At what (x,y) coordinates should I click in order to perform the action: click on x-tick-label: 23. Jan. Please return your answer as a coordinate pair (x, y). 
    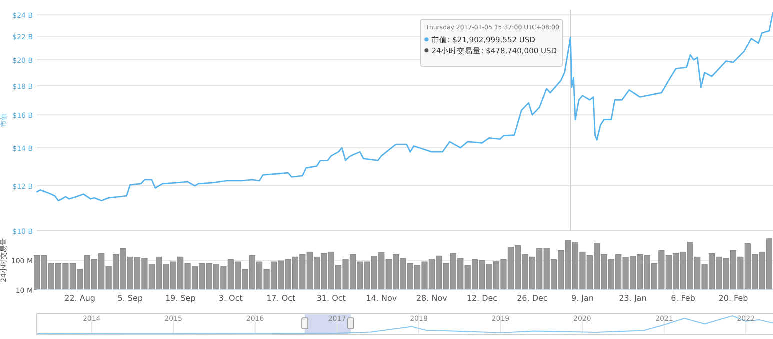
    Looking at the image, I should click on (633, 298).